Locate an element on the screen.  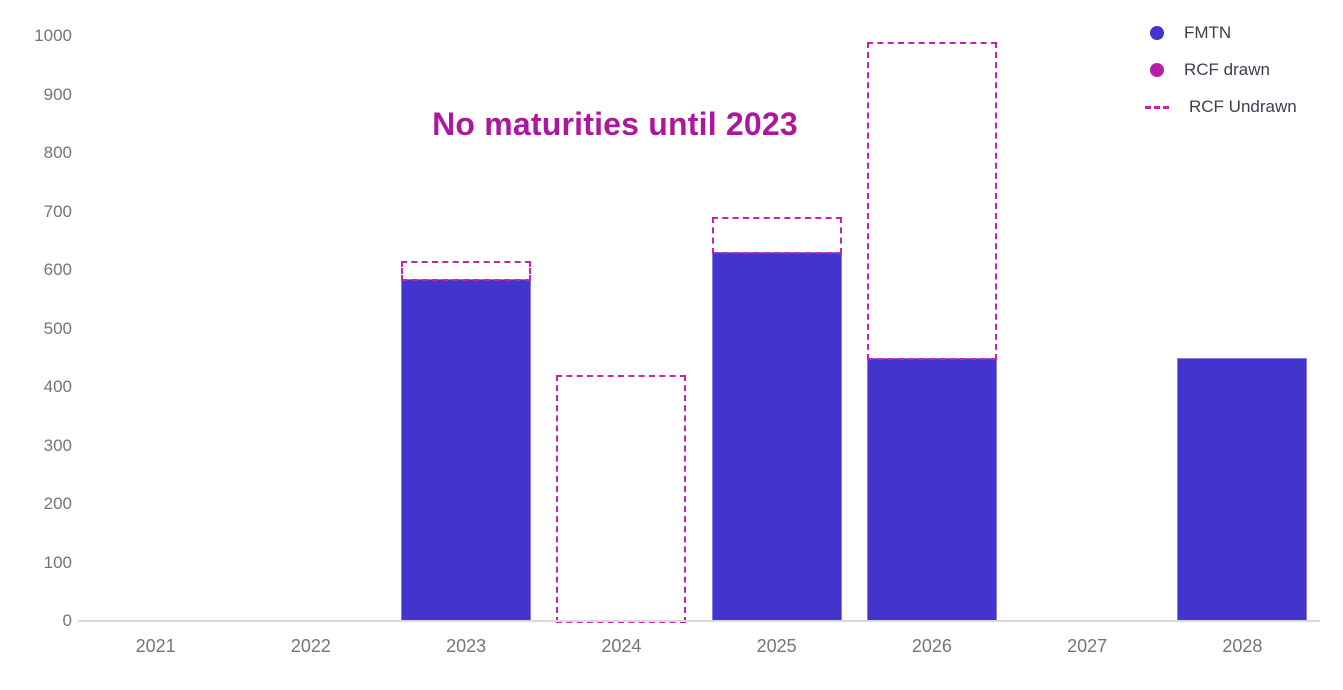
legend-label-fmtn: FMTN is located at coordinates (1208, 32).